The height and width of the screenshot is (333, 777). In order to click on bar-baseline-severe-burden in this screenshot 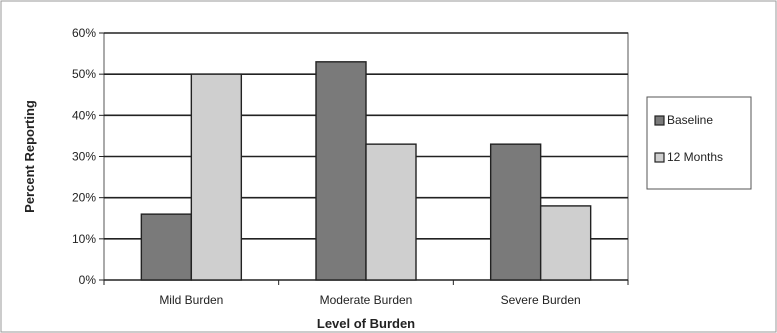, I will do `click(515, 212)`.